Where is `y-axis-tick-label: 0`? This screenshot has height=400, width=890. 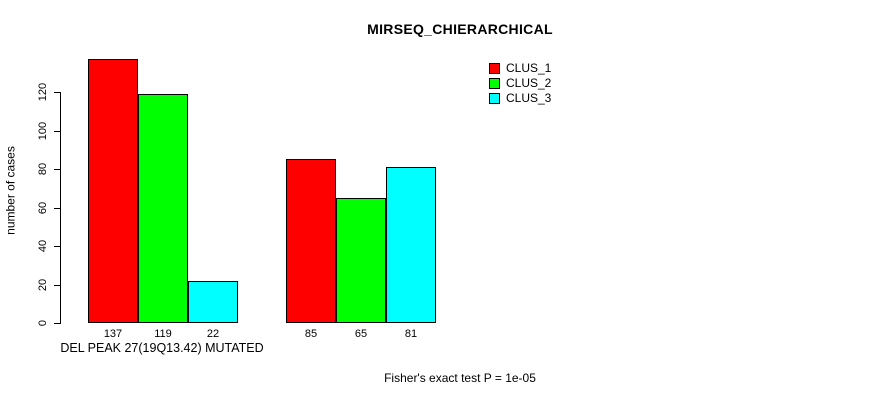 y-axis-tick-label: 0 is located at coordinates (43, 323).